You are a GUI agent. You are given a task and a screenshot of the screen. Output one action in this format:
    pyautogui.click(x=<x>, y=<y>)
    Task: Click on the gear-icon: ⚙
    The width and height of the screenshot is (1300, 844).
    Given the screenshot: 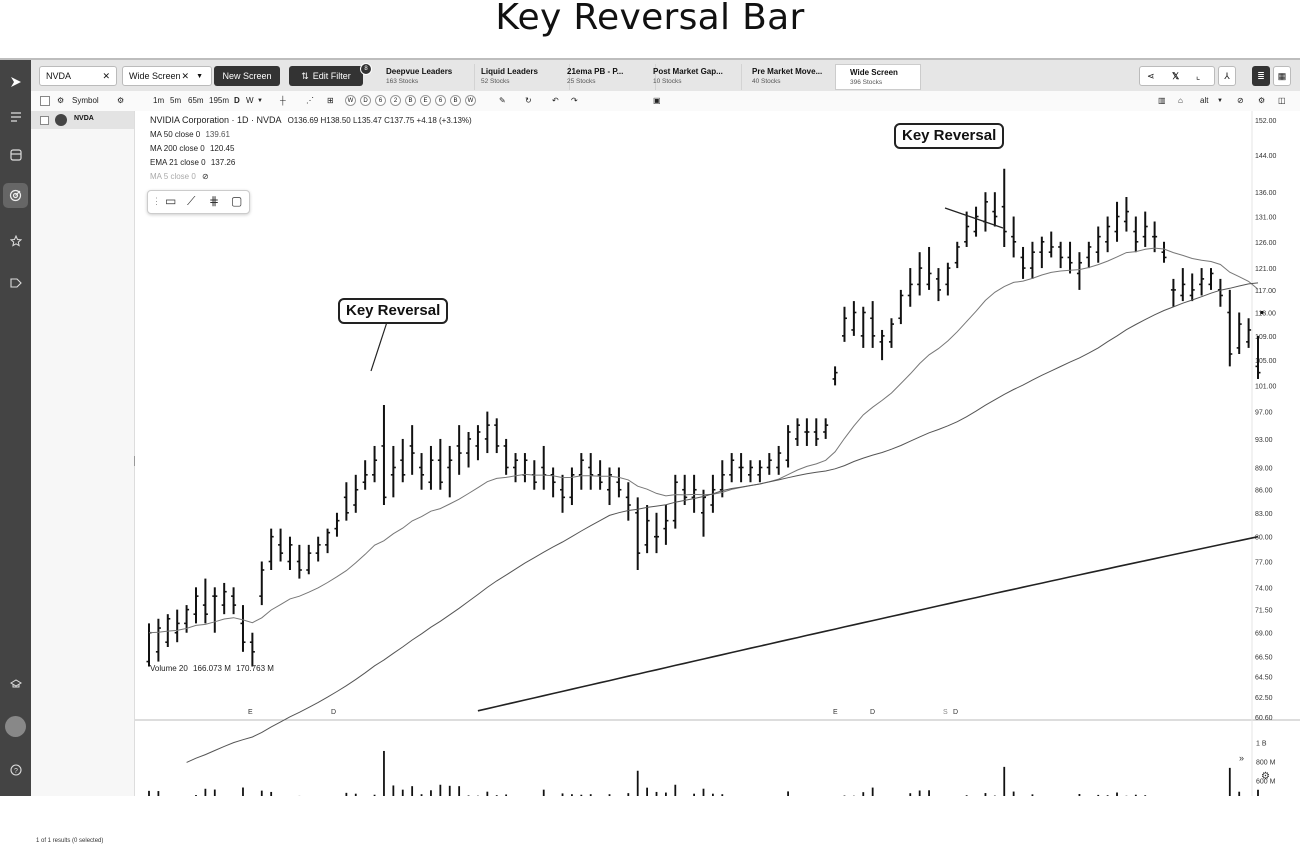 What is the action you would take?
    pyautogui.click(x=61, y=100)
    